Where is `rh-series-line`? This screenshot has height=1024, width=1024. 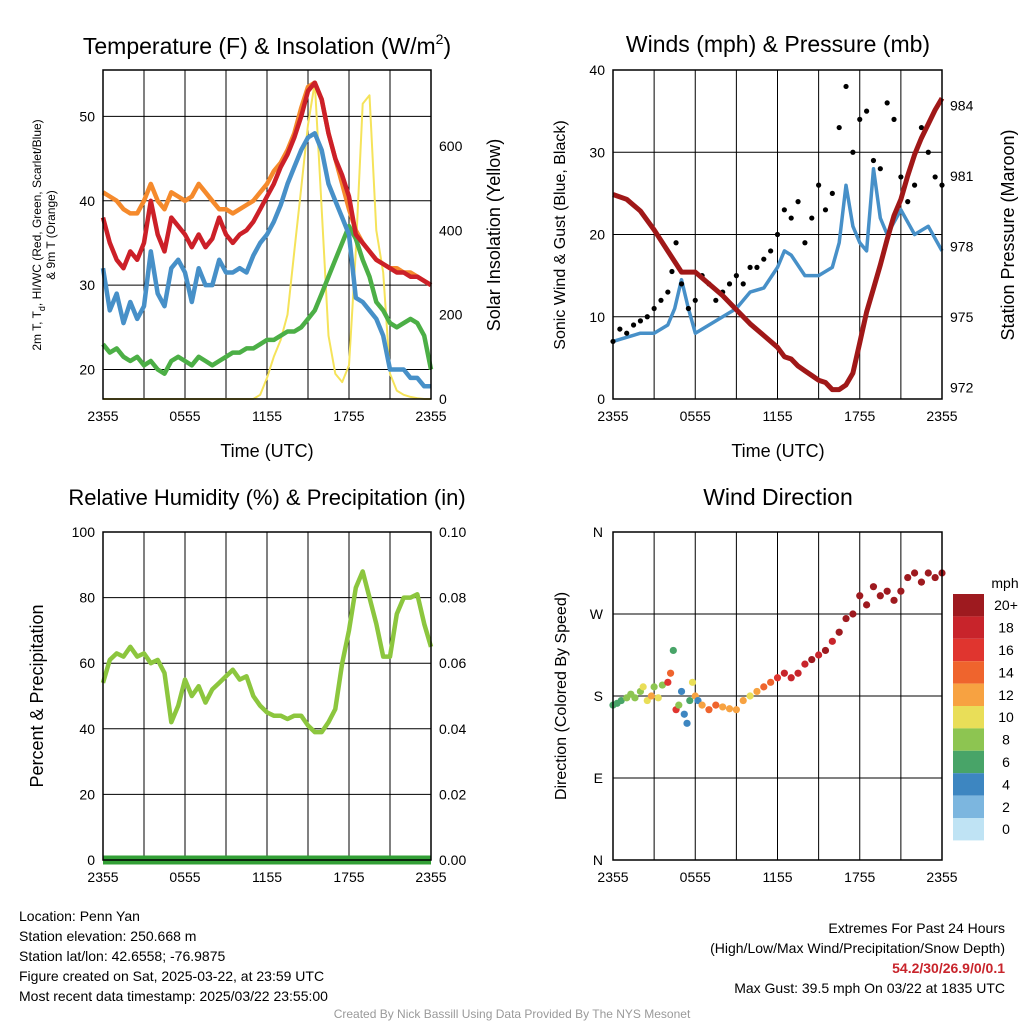 rh-series-line is located at coordinates (267, 652).